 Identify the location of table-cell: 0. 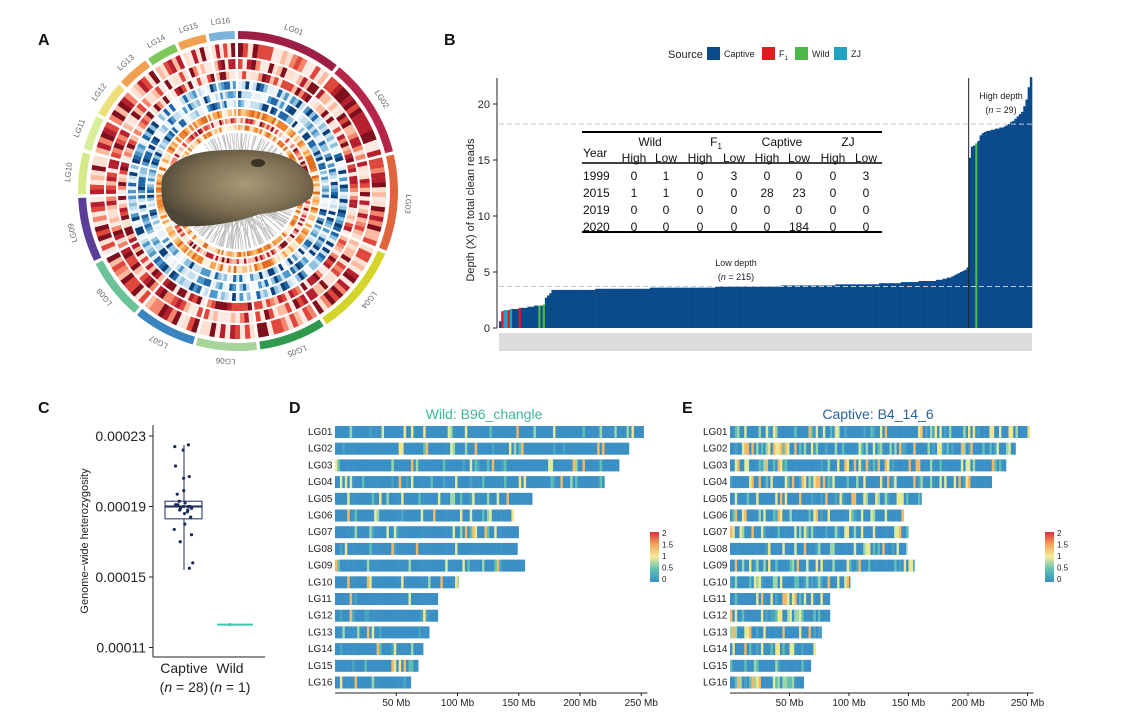
(866, 193).